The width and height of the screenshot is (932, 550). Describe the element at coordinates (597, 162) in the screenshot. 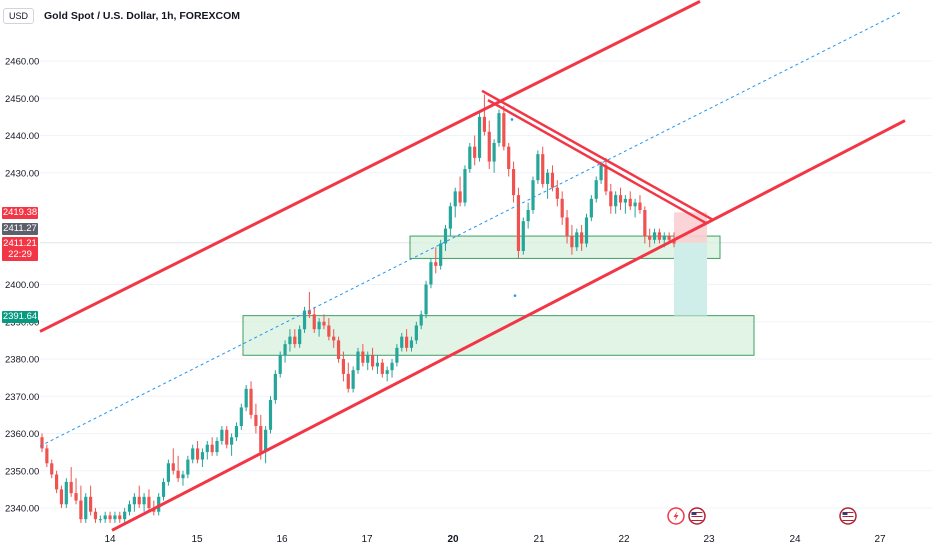

I see `descending-resistance-inner` at that location.